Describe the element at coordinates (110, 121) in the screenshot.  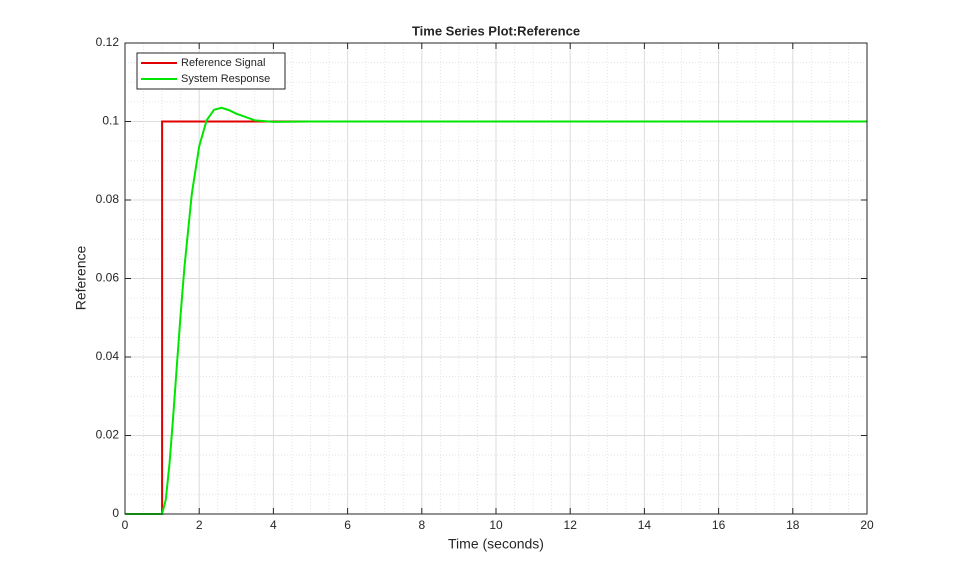
I see `y-tick-label: 0.1` at that location.